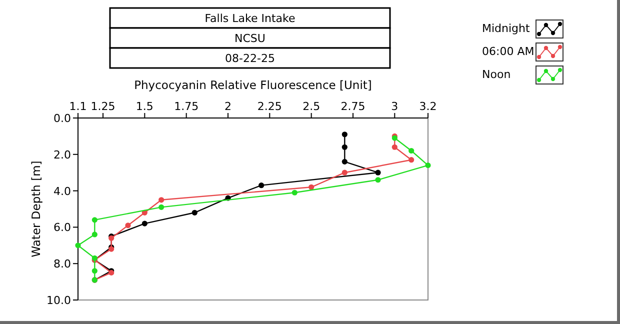 The height and width of the screenshot is (324, 620). I want to click on x-tick-label: 1.25, so click(103, 106).